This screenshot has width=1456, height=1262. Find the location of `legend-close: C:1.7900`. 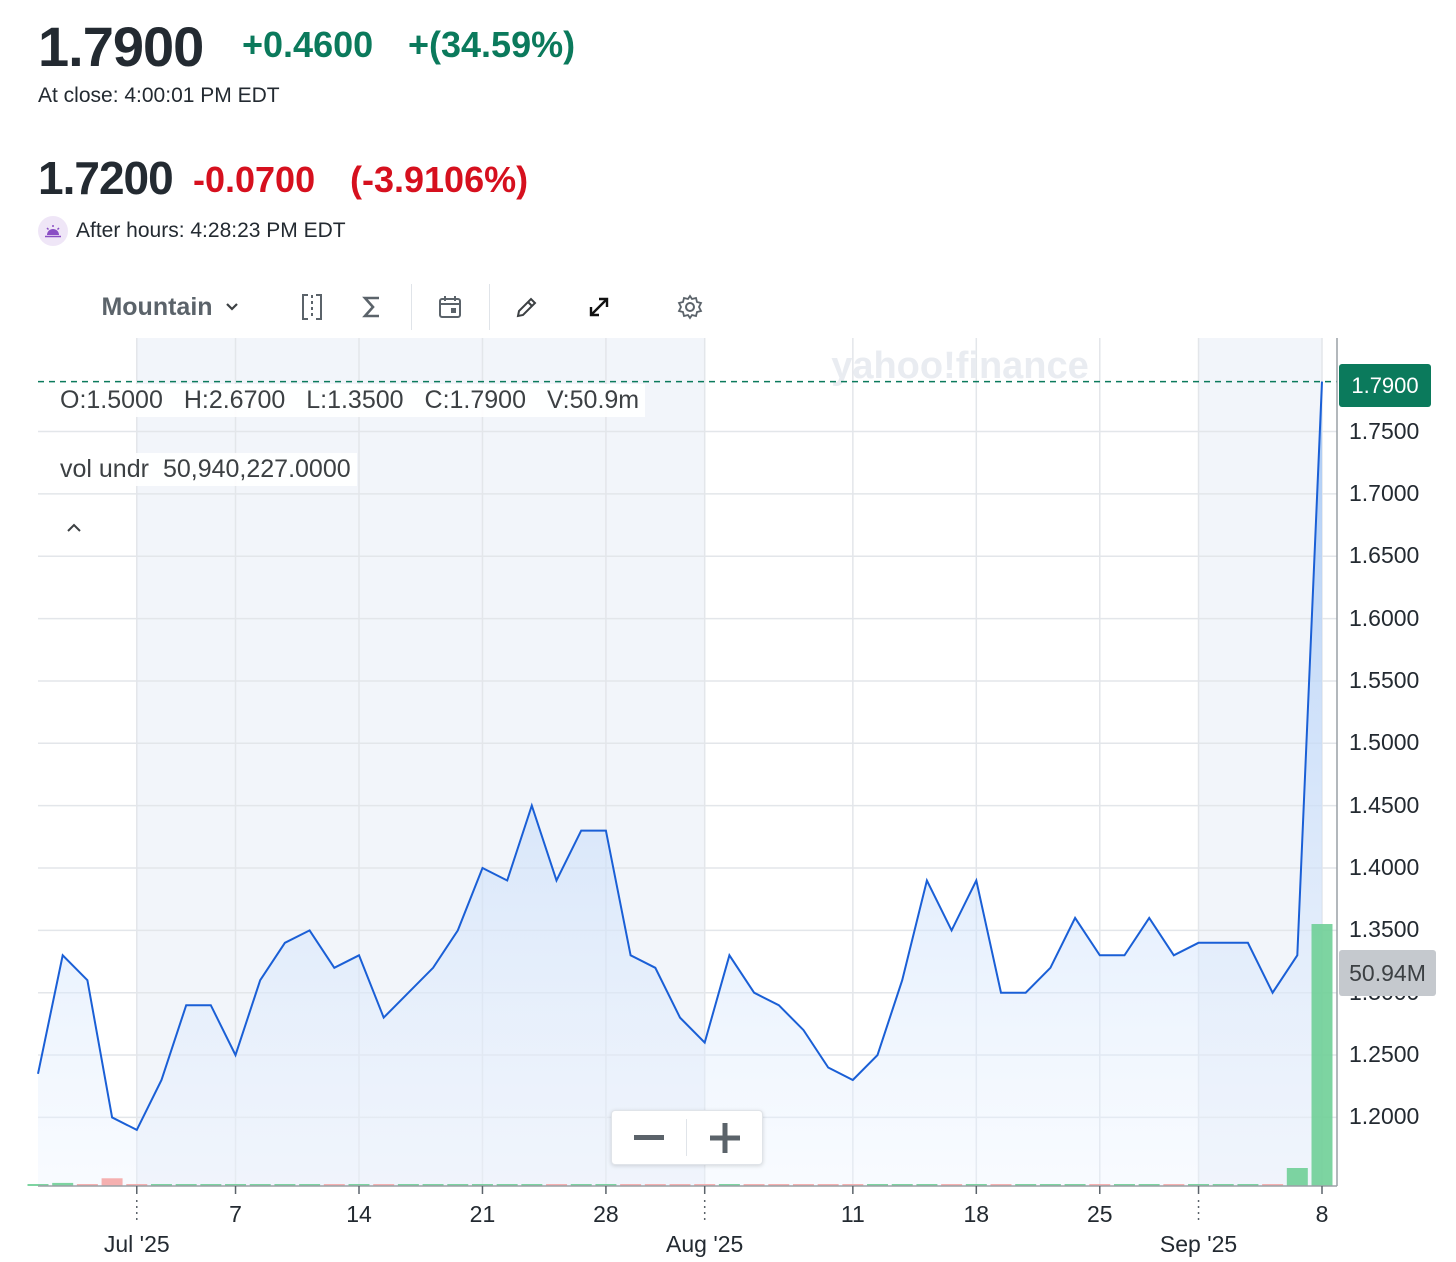

legend-close: C:1.7900 is located at coordinates (475, 400).